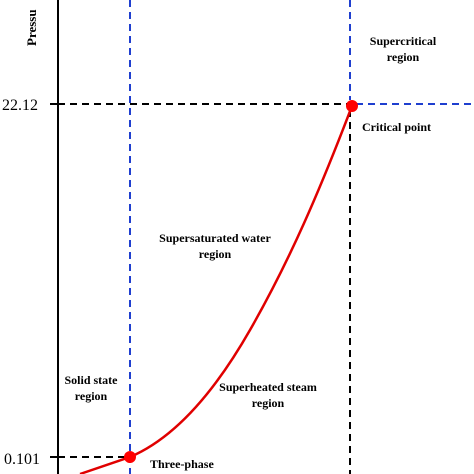  I want to click on superheated-region-label-line2: region, so click(268, 403).